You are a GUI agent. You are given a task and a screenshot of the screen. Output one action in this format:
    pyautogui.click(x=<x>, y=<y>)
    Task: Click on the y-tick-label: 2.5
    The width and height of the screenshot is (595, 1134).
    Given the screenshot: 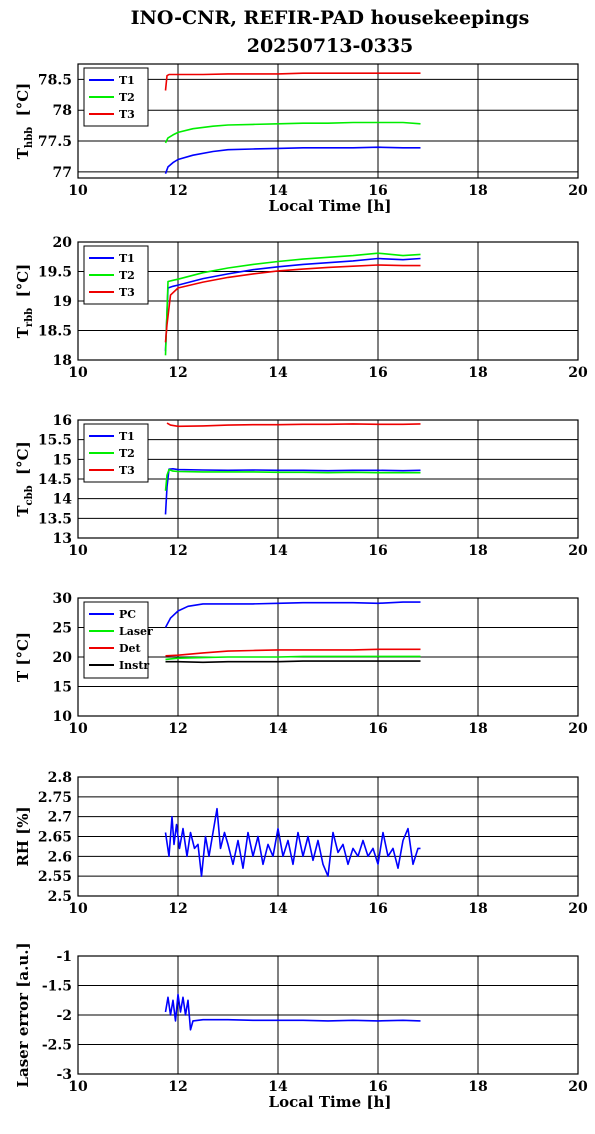 What is the action you would take?
    pyautogui.click(x=60, y=897)
    